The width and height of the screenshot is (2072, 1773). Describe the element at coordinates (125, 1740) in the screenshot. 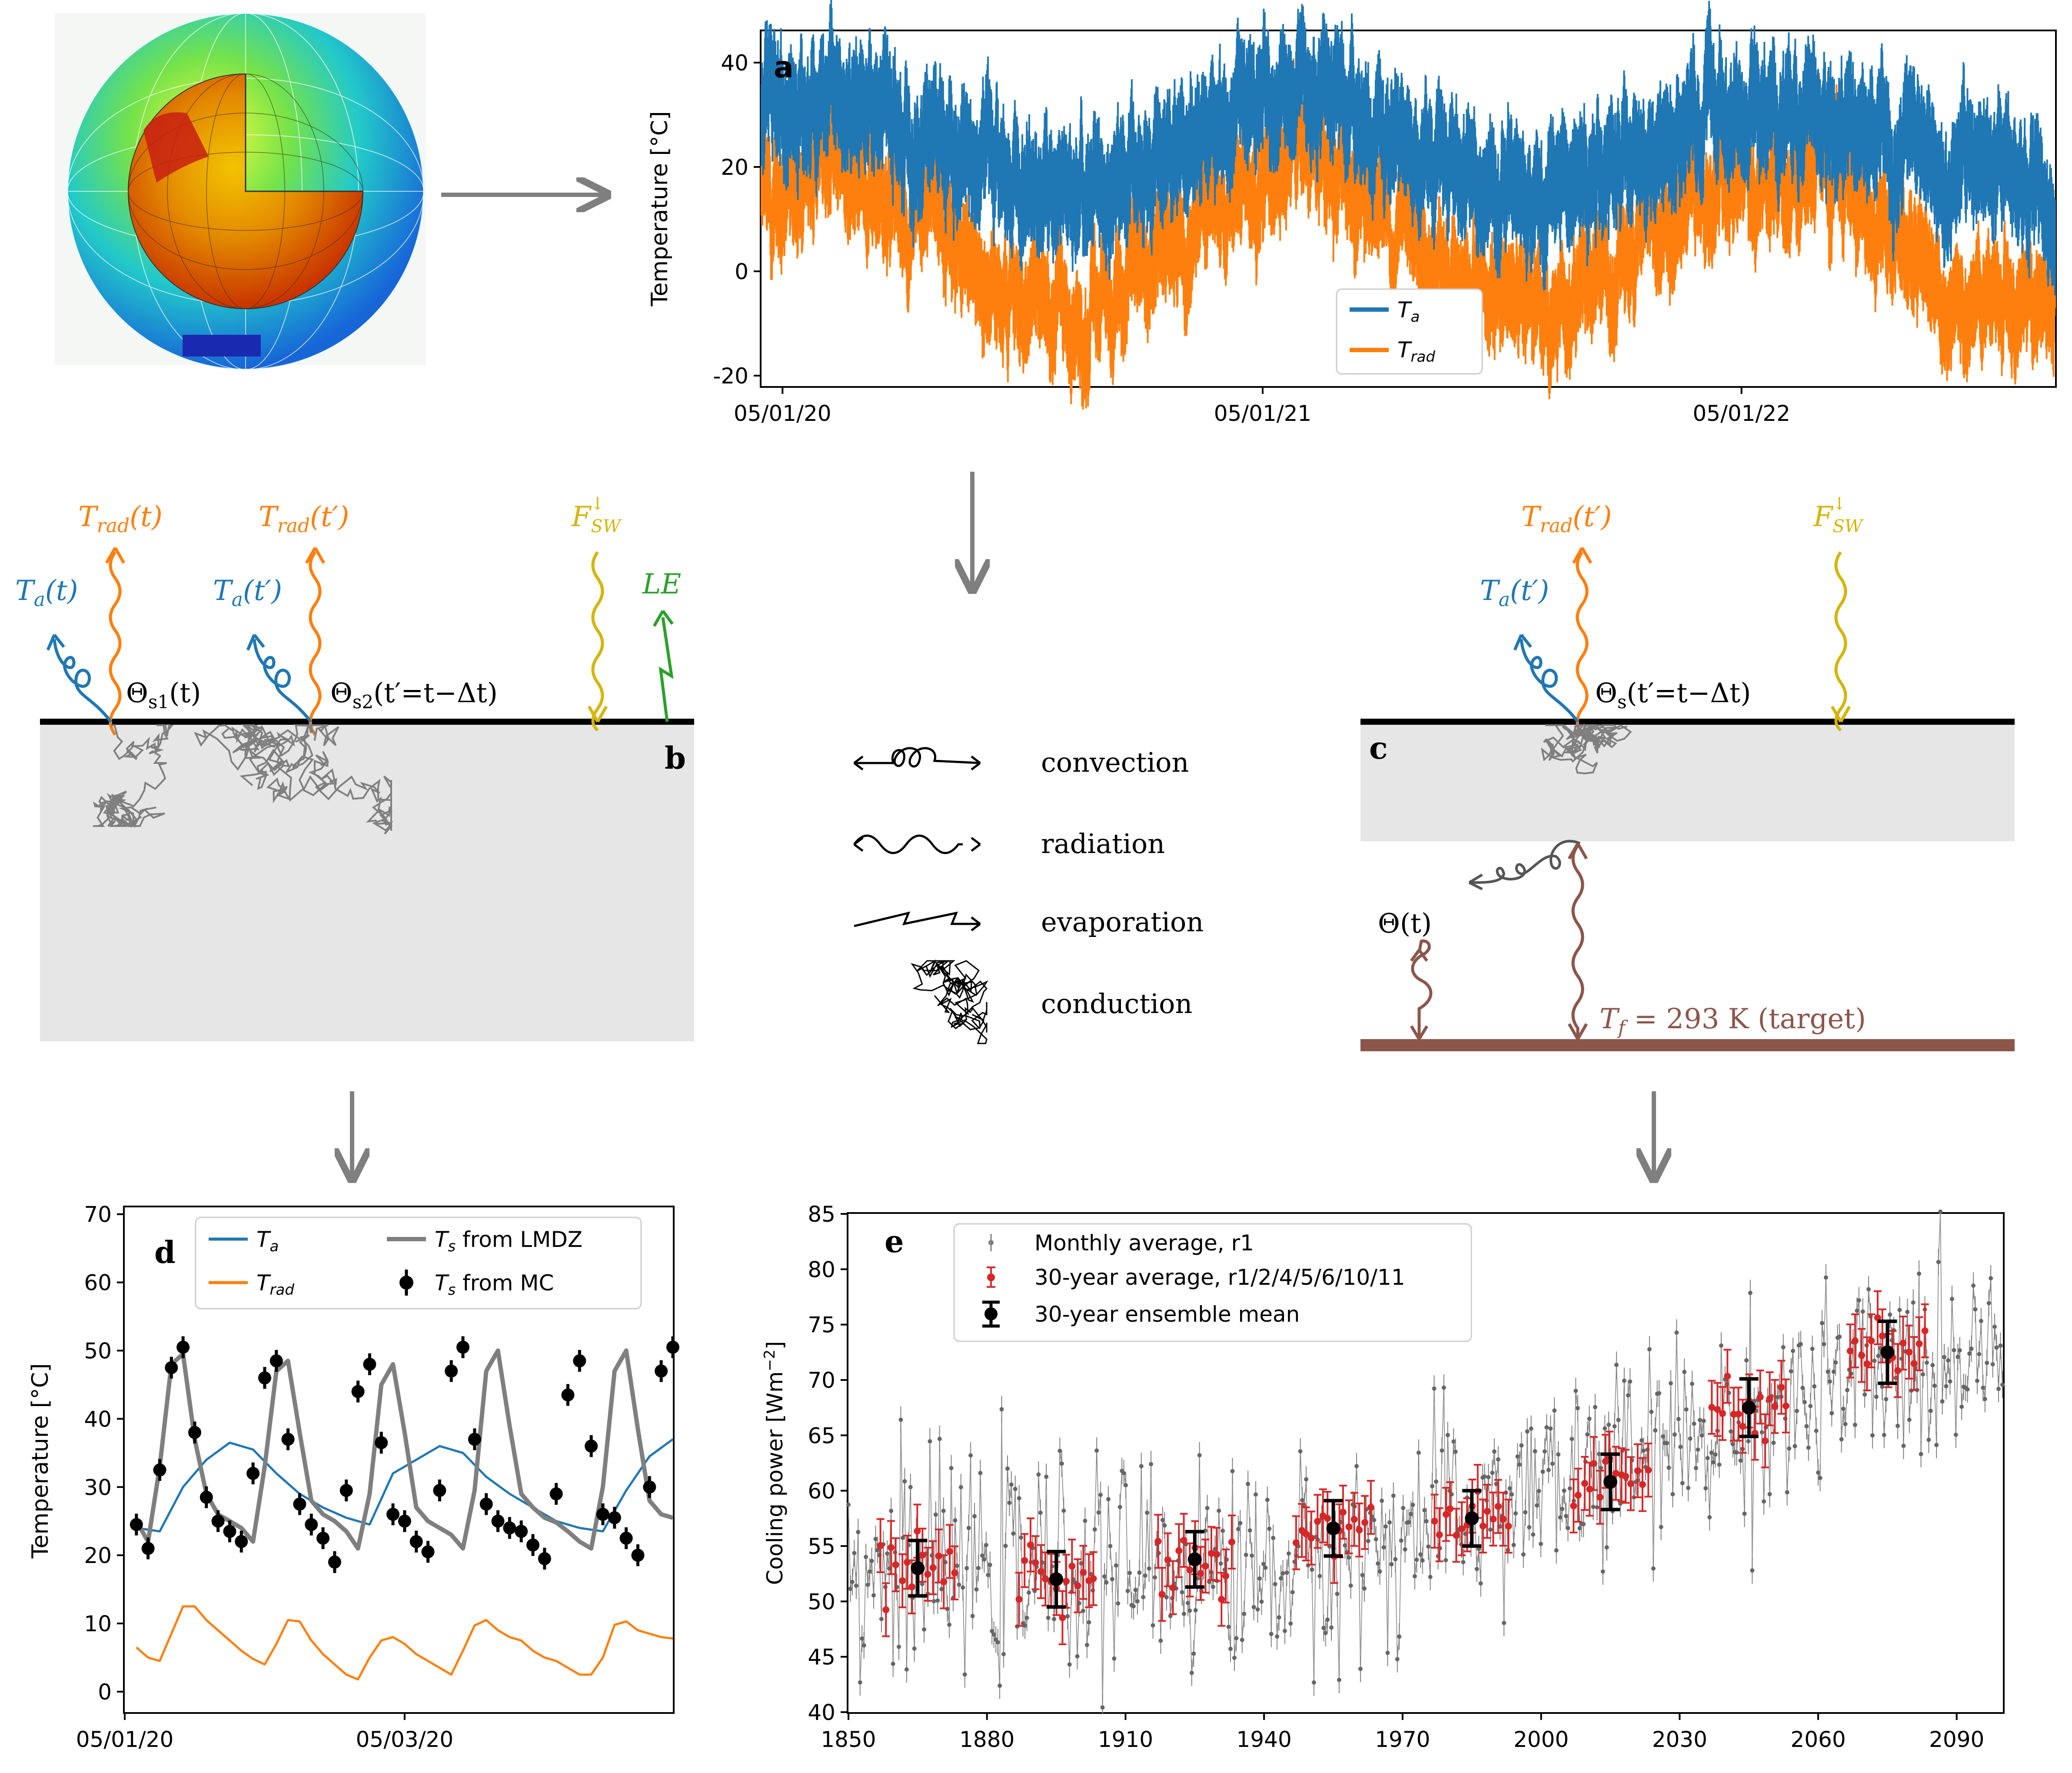

I see `xtick-label: 05/01/20` at that location.